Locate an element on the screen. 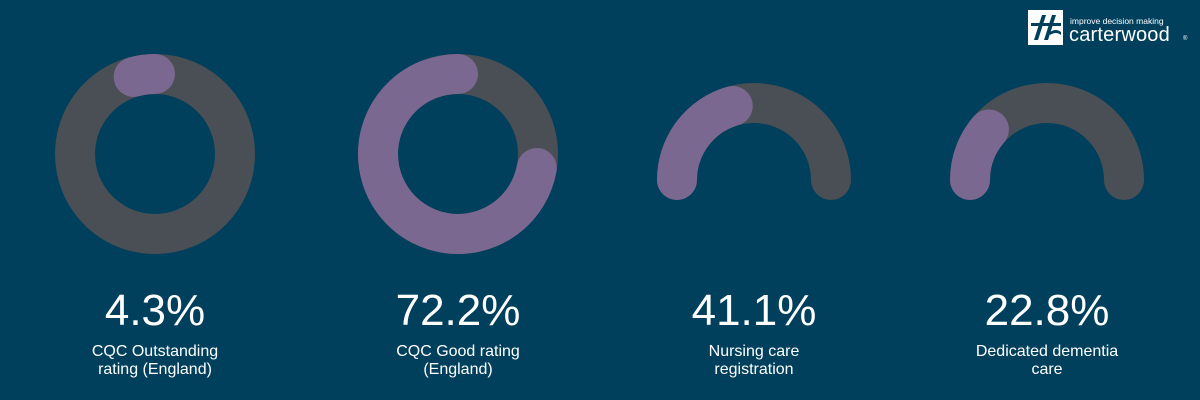  stat-caption-line-1: Nursing care is located at coordinates (754, 351).